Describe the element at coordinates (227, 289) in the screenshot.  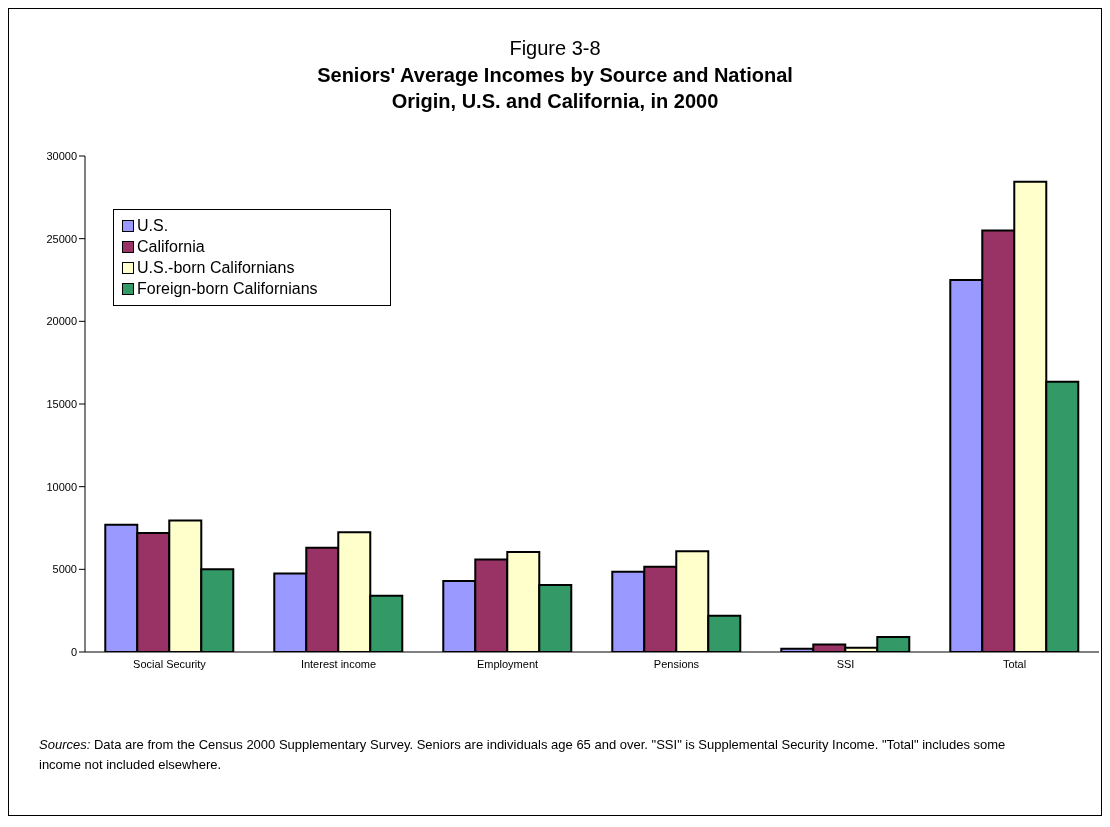
I see `legend-label: Foreign-born Californians` at that location.